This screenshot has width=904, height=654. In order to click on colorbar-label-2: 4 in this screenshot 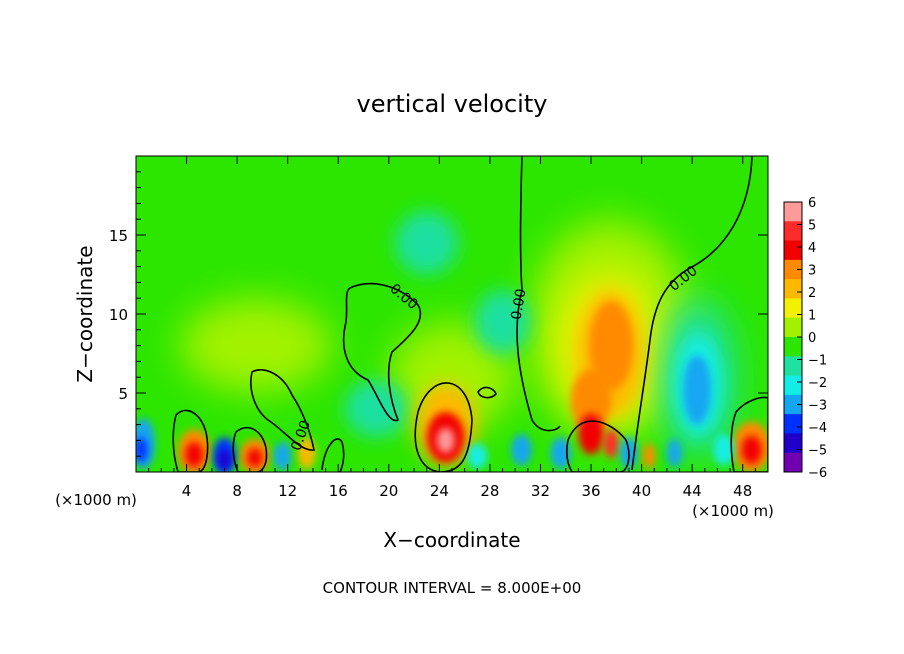, I will do `click(812, 248)`.